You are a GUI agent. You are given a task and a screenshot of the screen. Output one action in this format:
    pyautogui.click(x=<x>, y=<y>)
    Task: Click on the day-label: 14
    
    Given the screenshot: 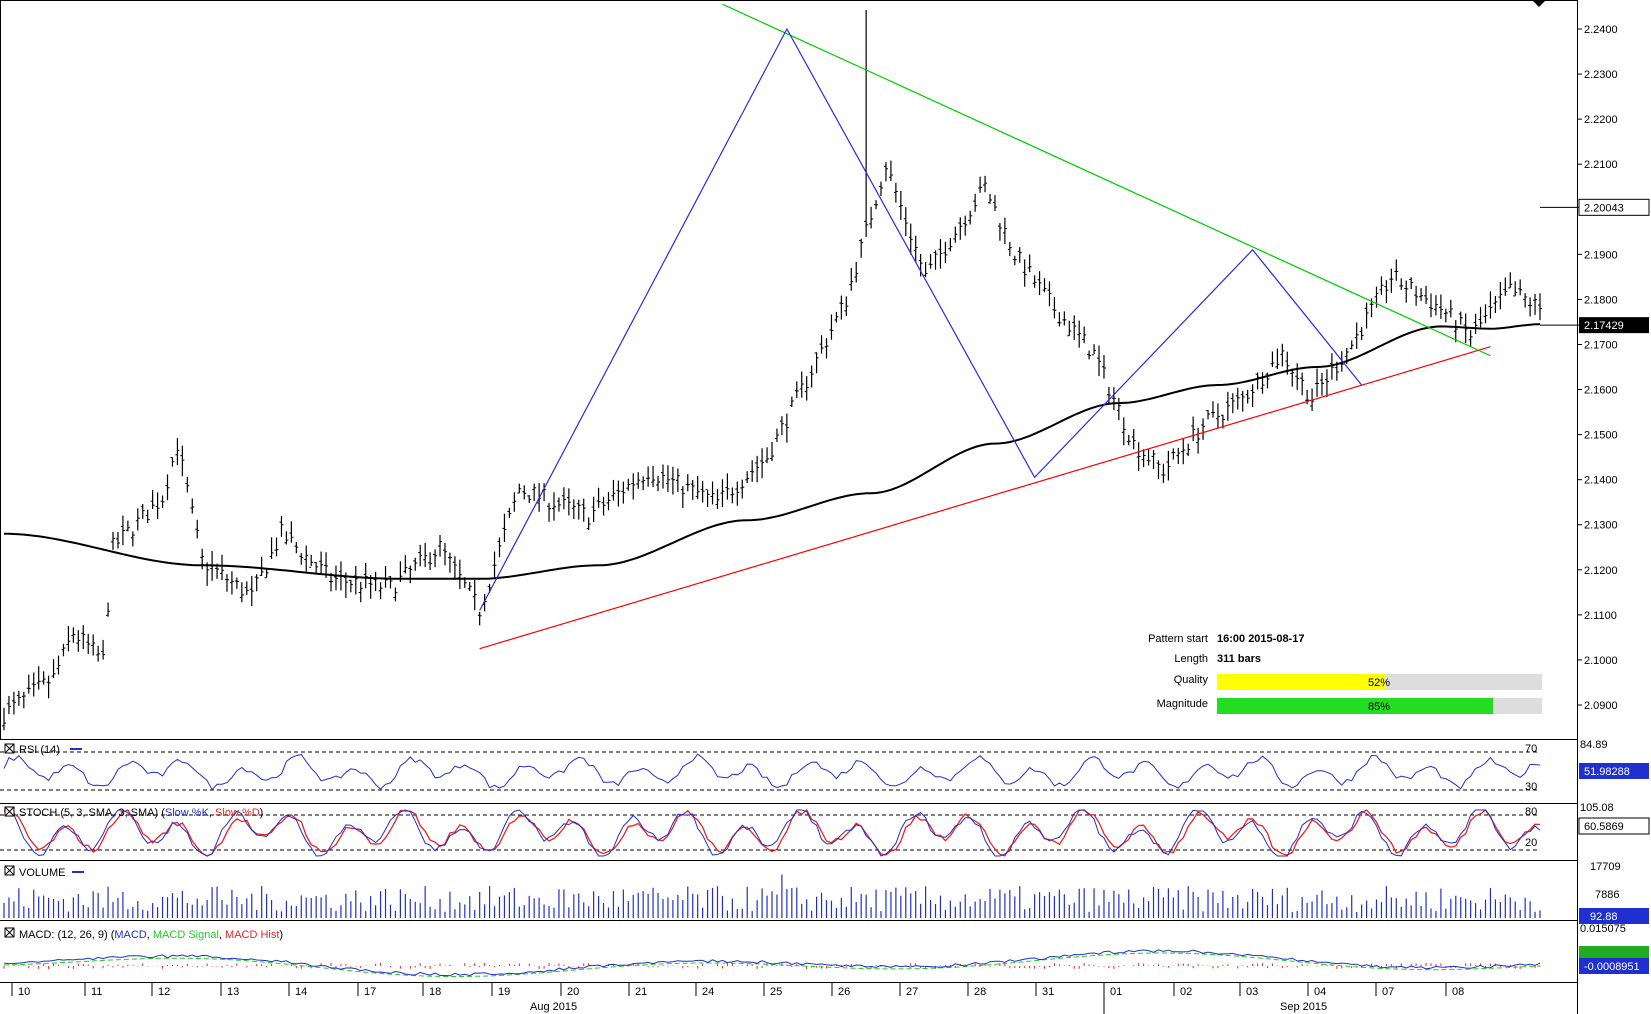 What is the action you would take?
    pyautogui.click(x=301, y=992)
    